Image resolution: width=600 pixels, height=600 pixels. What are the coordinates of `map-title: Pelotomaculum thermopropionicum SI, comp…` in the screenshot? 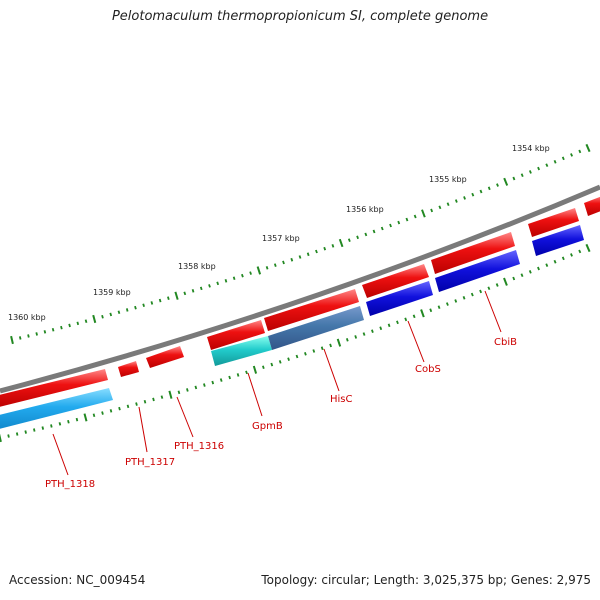 It's located at (300, 16).